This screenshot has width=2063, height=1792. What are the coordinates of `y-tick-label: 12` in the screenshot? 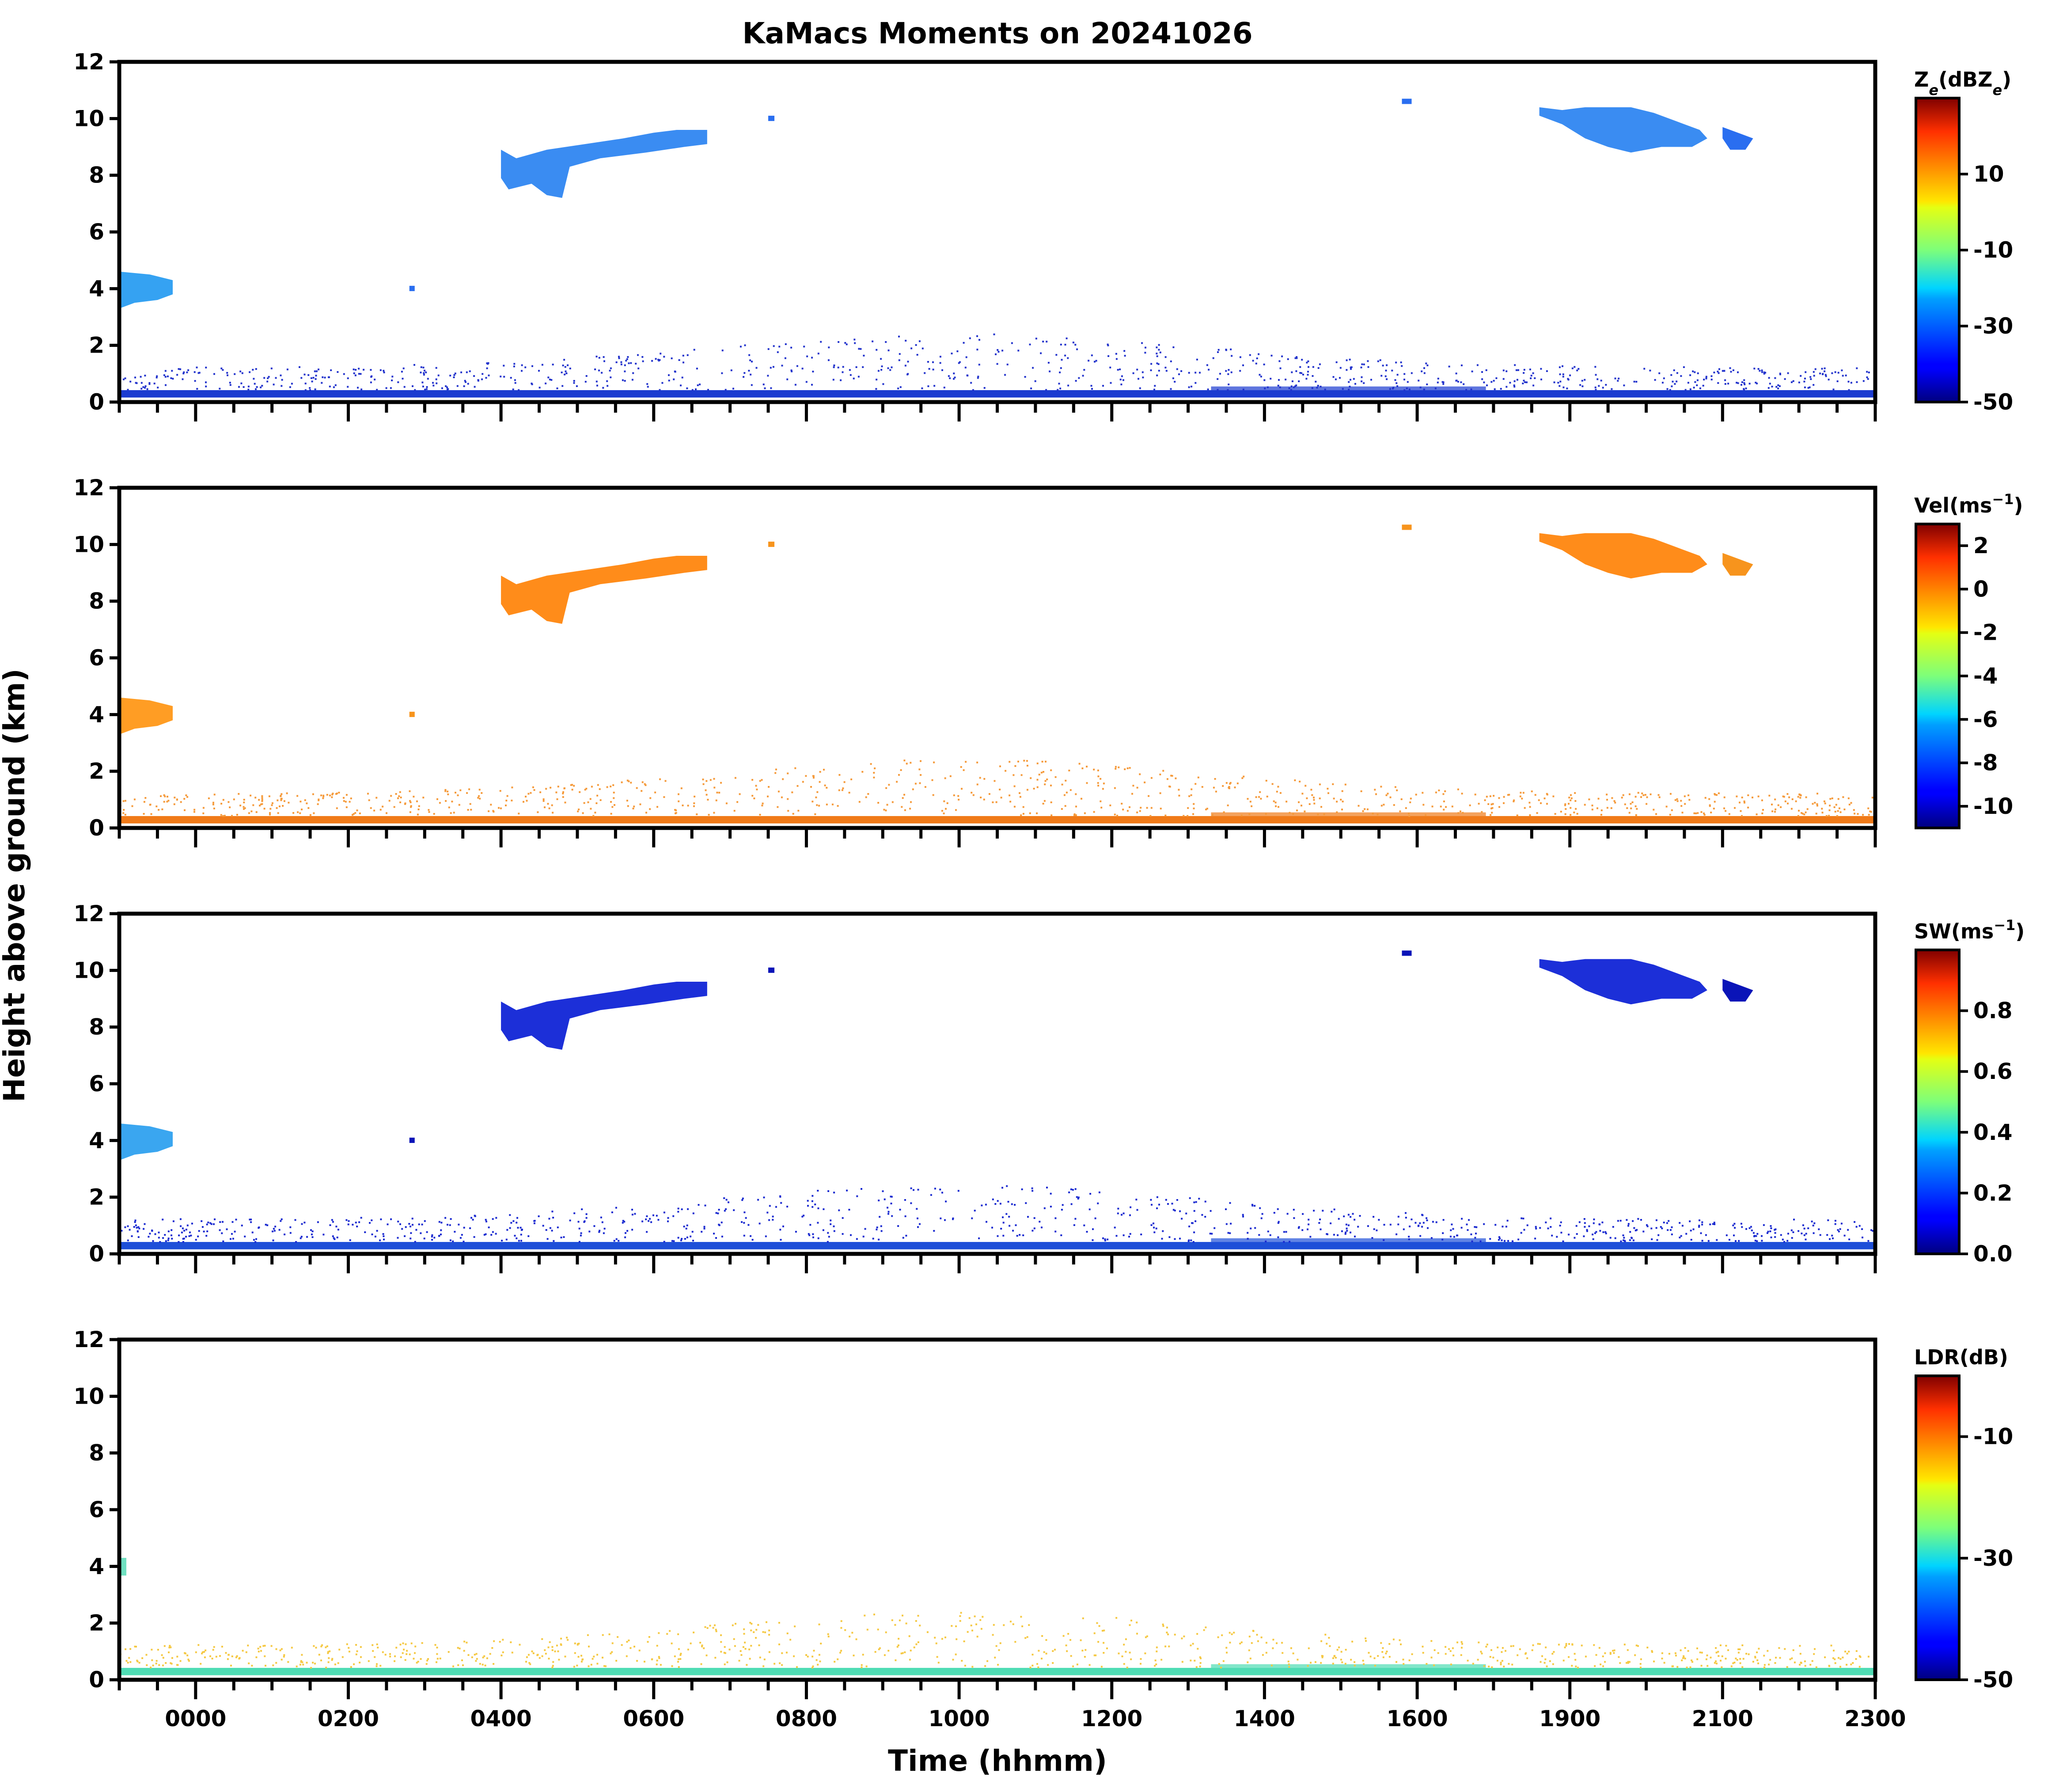 It's located at (88, 1339).